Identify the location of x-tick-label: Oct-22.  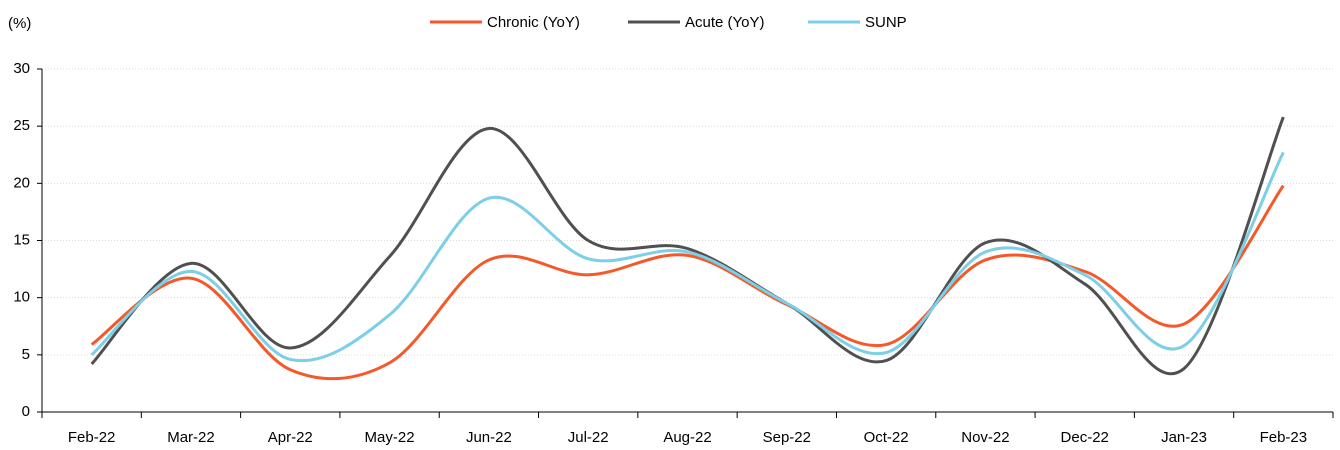
(886, 437).